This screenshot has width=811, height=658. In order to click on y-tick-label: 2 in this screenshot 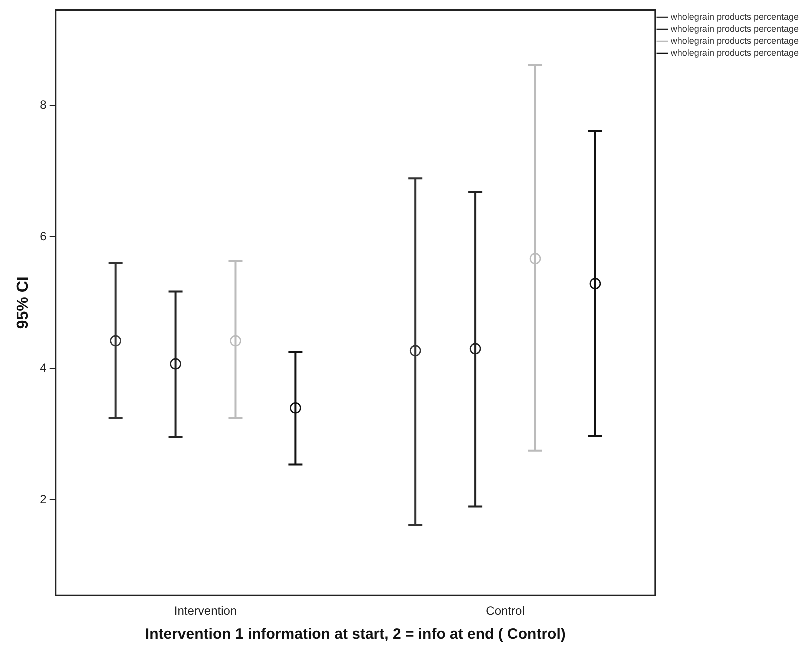, I will do `click(44, 499)`.